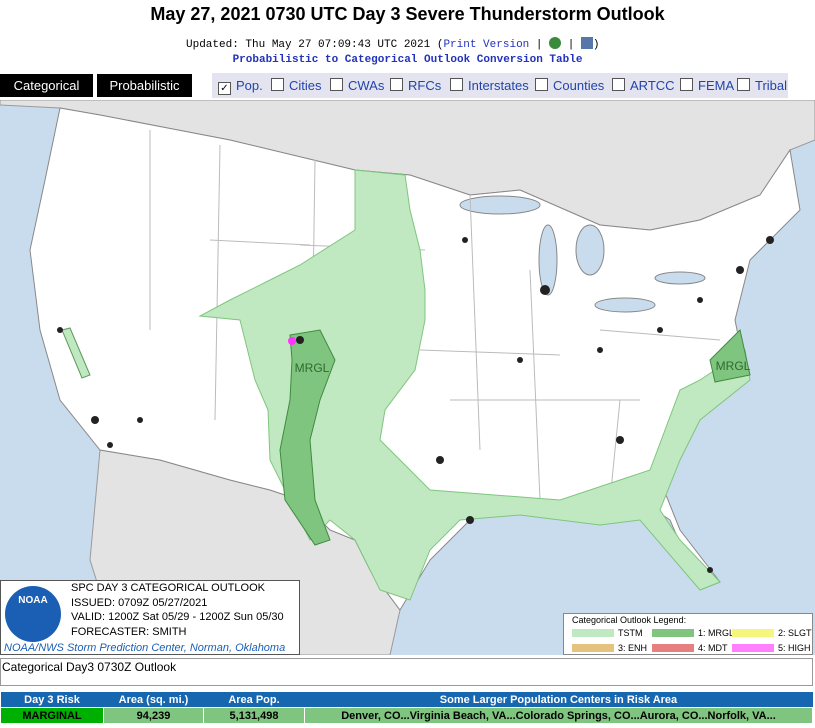 The image size is (815, 728). I want to click on legend-item: 5: HIGH, so click(771, 648).